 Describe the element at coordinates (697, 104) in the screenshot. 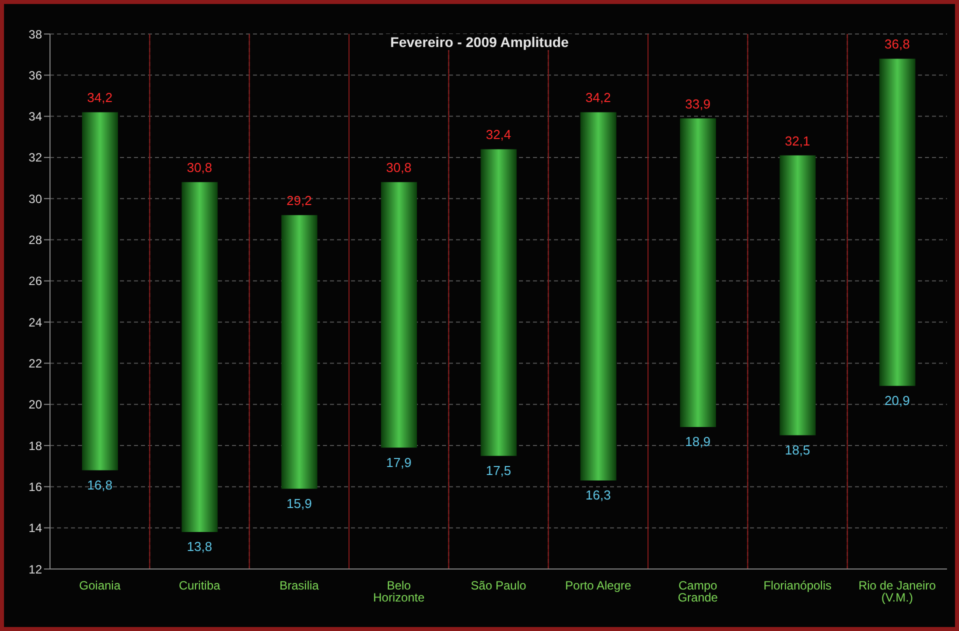

I see `annotation: 33,9` at that location.